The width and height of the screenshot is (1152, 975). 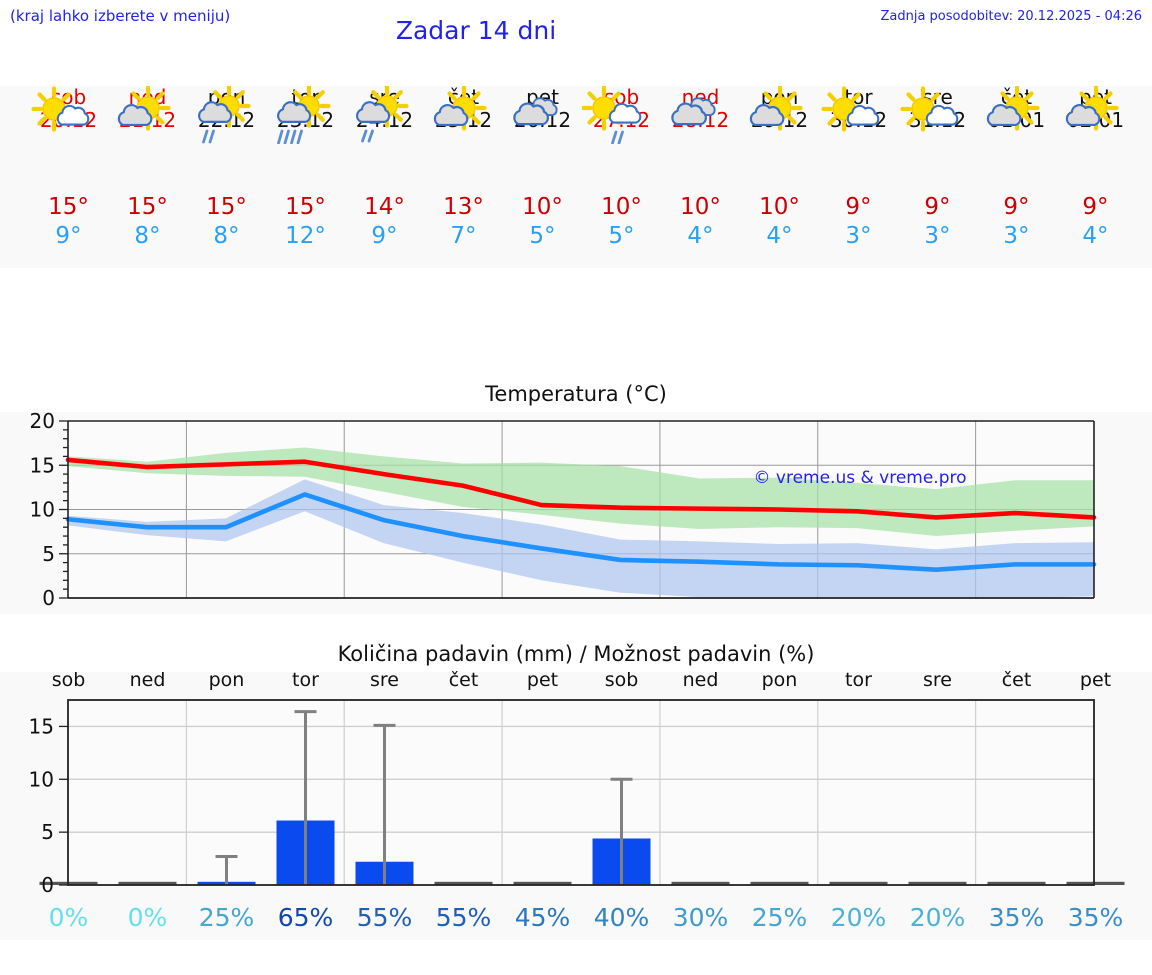 What do you see at coordinates (621, 139) in the screenshot?
I see `weather-icon-sun-cloud-rain` at bounding box center [621, 139].